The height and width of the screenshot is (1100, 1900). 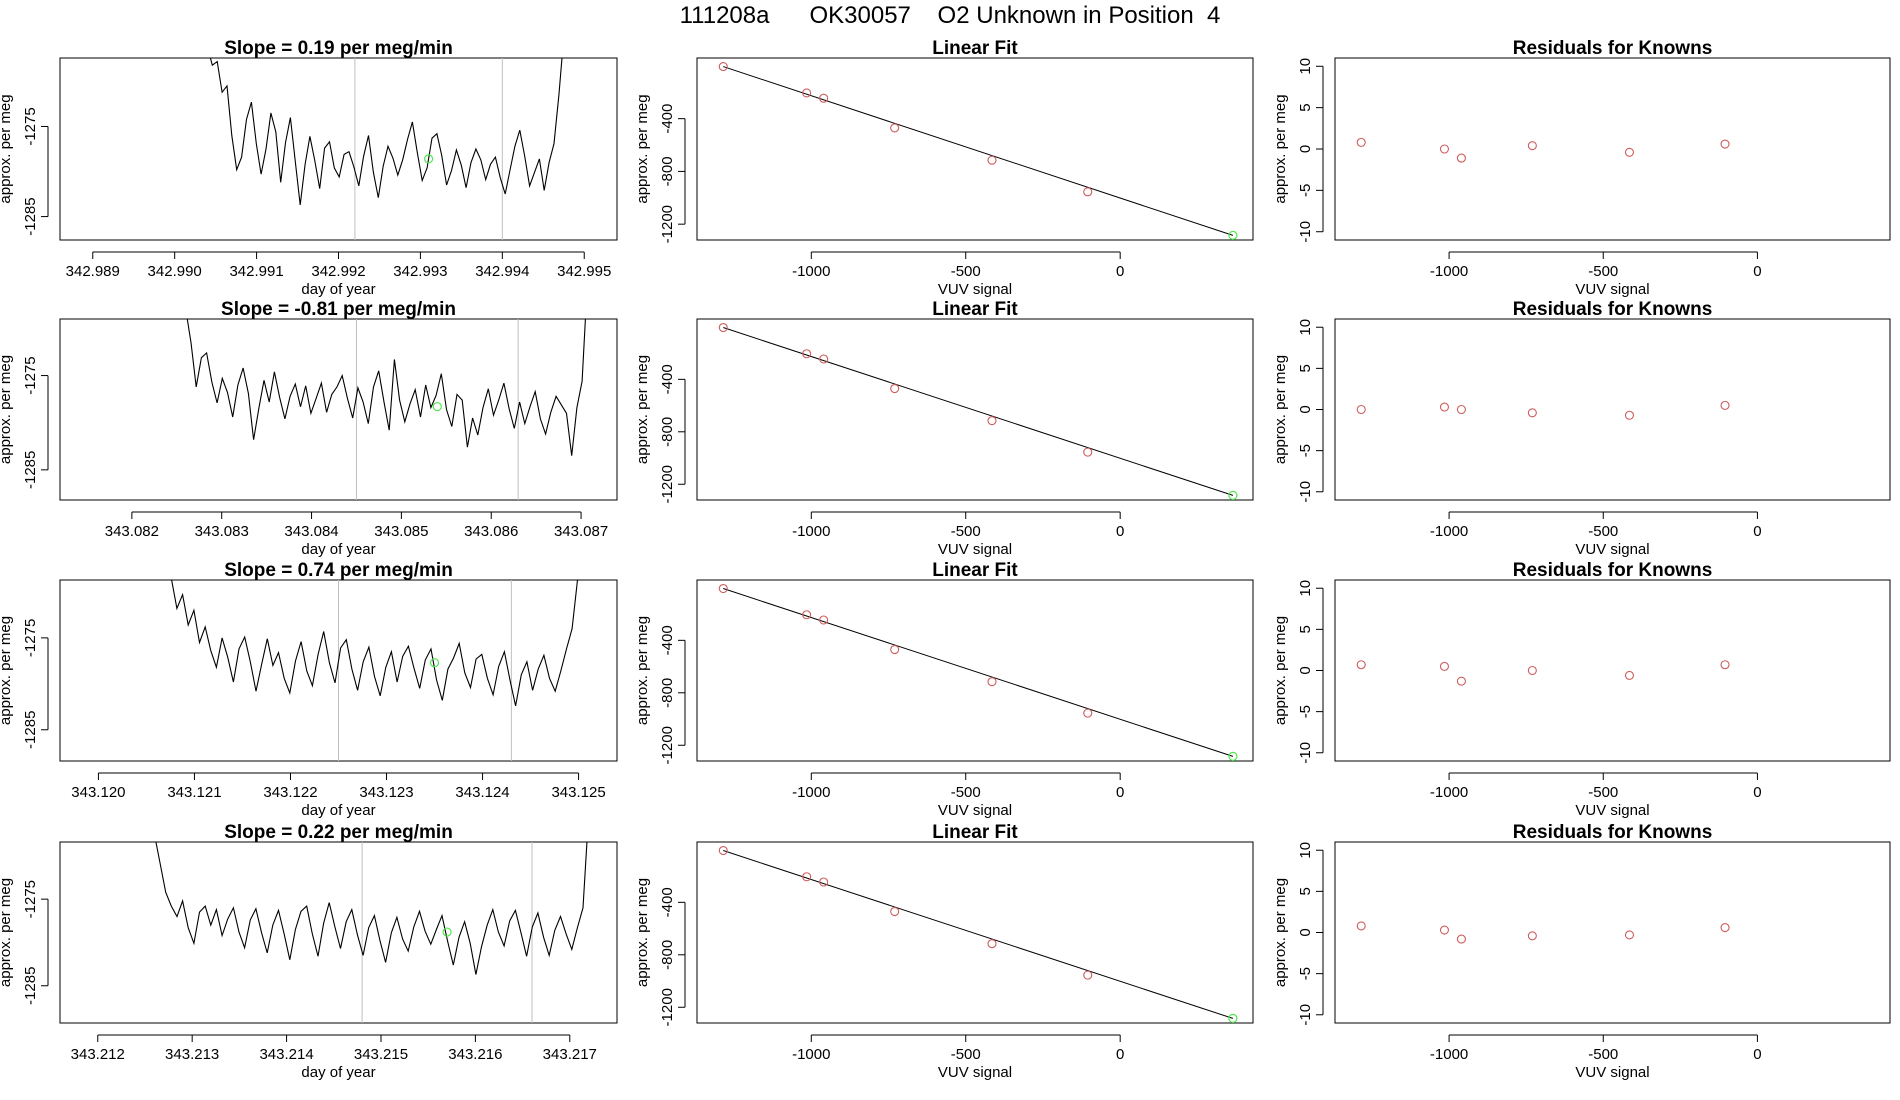 What do you see at coordinates (311, 531) in the screenshot?
I see `x-tick-label: 343.084` at bounding box center [311, 531].